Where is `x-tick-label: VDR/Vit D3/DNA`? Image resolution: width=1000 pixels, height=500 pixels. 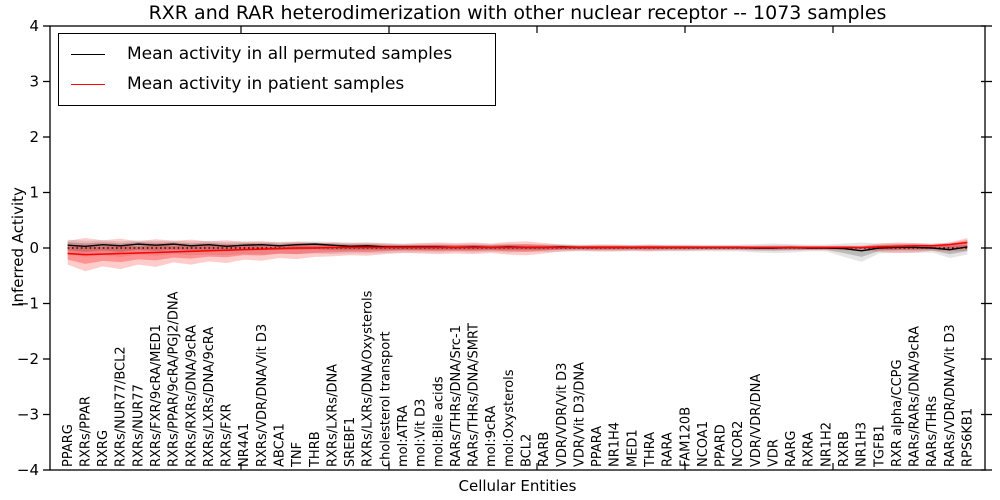
x-tick-label: VDR/Vit D3/DNA is located at coordinates (579, 414).